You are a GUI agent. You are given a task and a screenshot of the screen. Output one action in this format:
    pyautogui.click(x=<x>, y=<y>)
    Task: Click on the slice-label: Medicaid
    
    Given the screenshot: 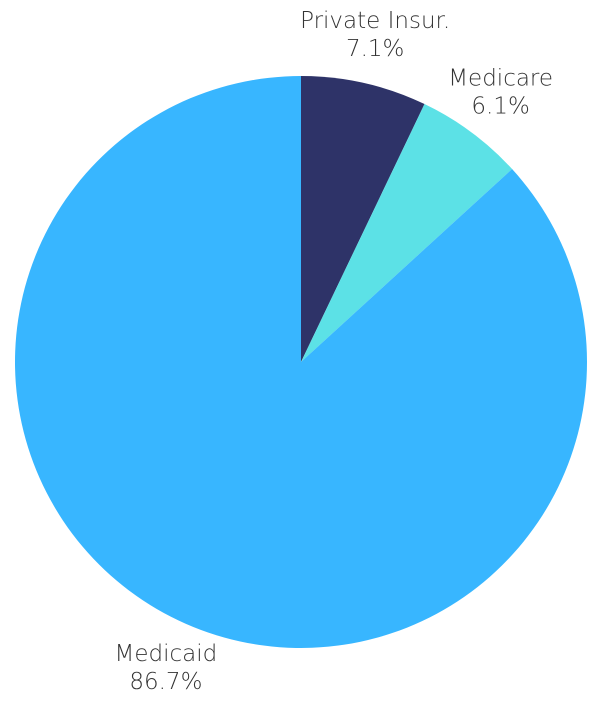 What is the action you would take?
    pyautogui.click(x=166, y=654)
    